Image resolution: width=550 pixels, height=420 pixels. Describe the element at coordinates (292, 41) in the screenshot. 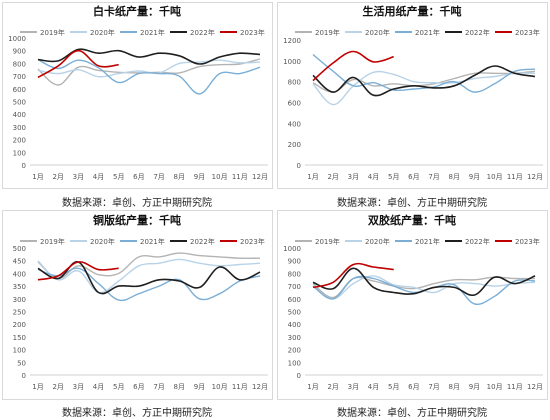

I see `y-tick-label: 1200` at that location.